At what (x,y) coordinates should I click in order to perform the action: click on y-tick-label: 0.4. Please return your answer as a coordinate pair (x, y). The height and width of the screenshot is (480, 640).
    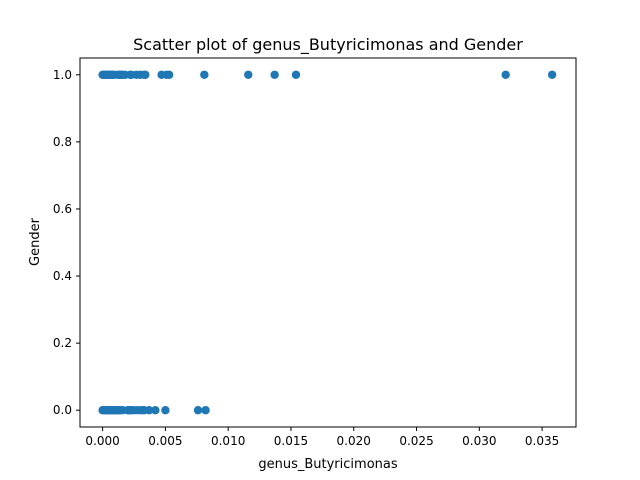
    Looking at the image, I should click on (62, 276).